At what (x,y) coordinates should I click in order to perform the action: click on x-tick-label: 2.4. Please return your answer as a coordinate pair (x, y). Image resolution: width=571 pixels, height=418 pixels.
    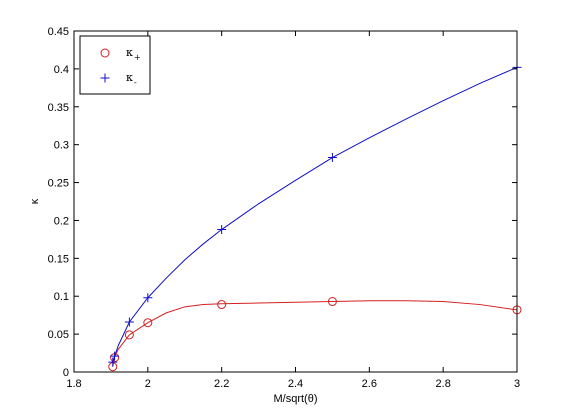
    Looking at the image, I should click on (295, 384).